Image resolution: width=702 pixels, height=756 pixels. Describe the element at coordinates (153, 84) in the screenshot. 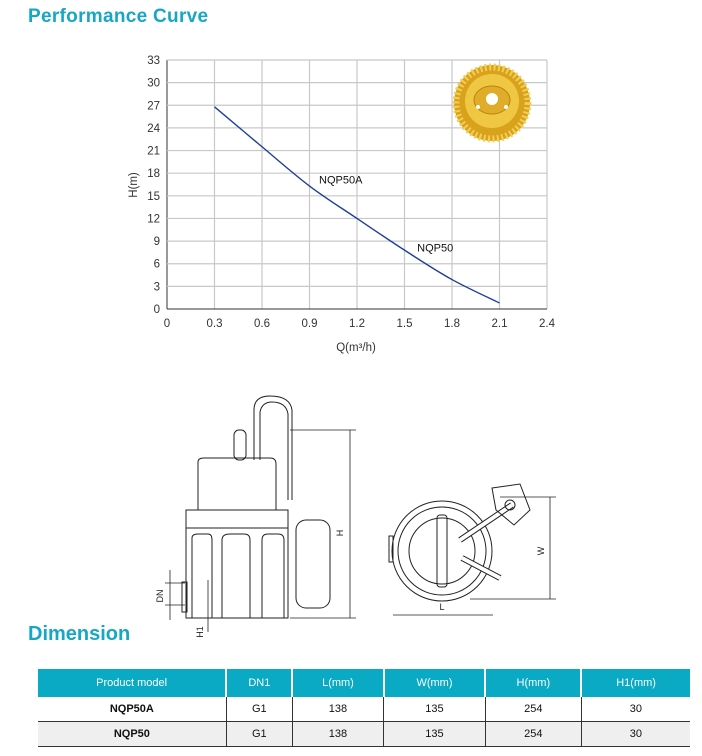

I see `y-tick-label: 30` at that location.